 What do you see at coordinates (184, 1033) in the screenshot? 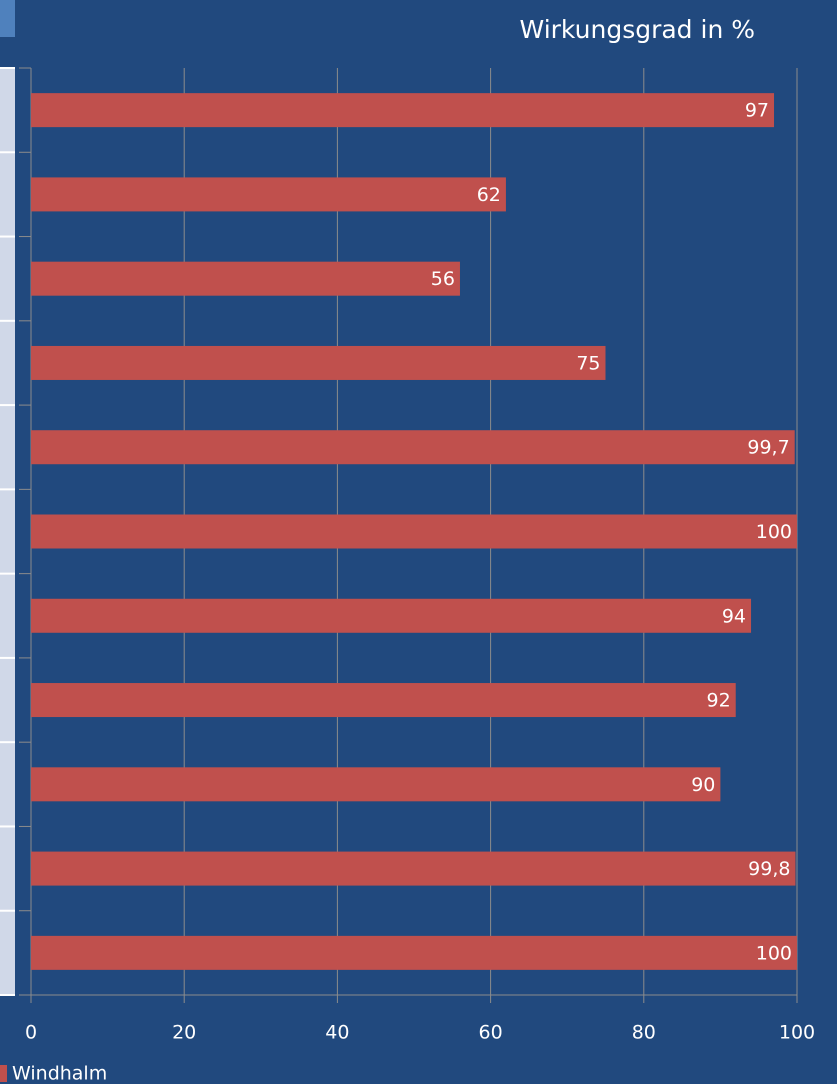
I see `x-tick-label: 20` at bounding box center [184, 1033].